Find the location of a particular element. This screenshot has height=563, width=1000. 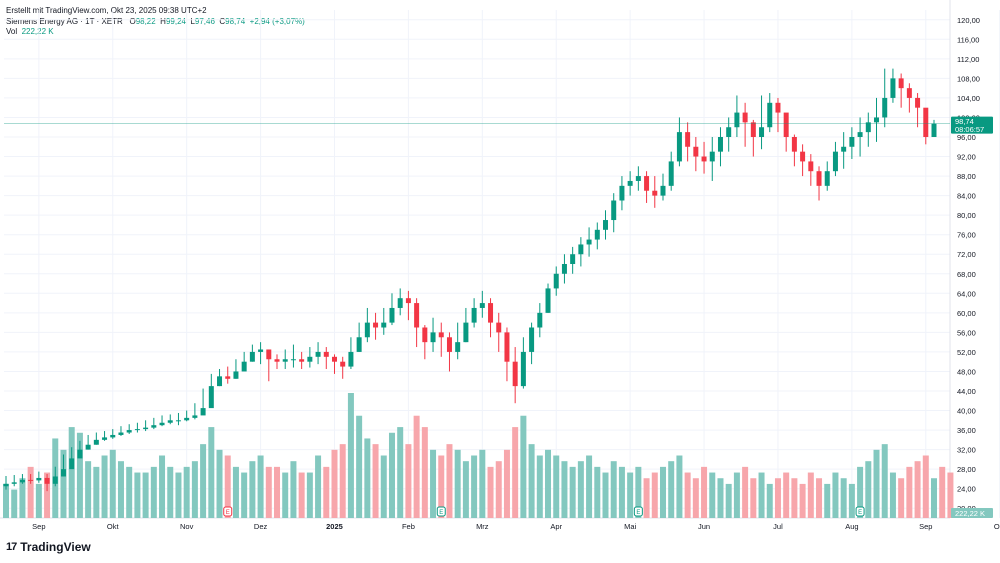

last-price-label: 98,74 is located at coordinates (964, 121).